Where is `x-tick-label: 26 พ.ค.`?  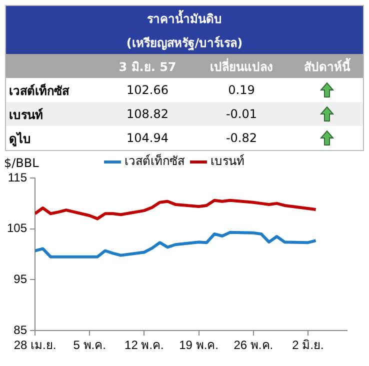 x-tick-label: 26 พ.ค. is located at coordinates (254, 345).